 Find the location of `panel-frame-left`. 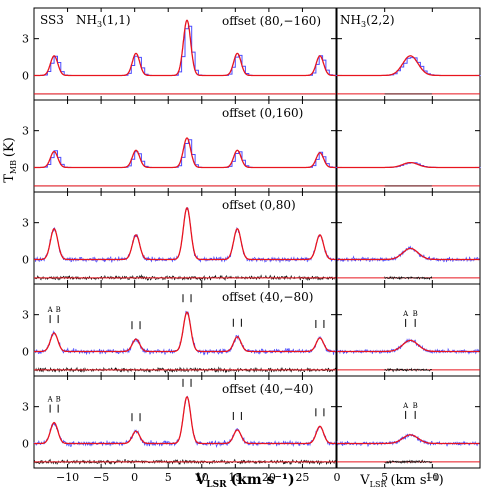

panel-frame-left is located at coordinates (185, 422).